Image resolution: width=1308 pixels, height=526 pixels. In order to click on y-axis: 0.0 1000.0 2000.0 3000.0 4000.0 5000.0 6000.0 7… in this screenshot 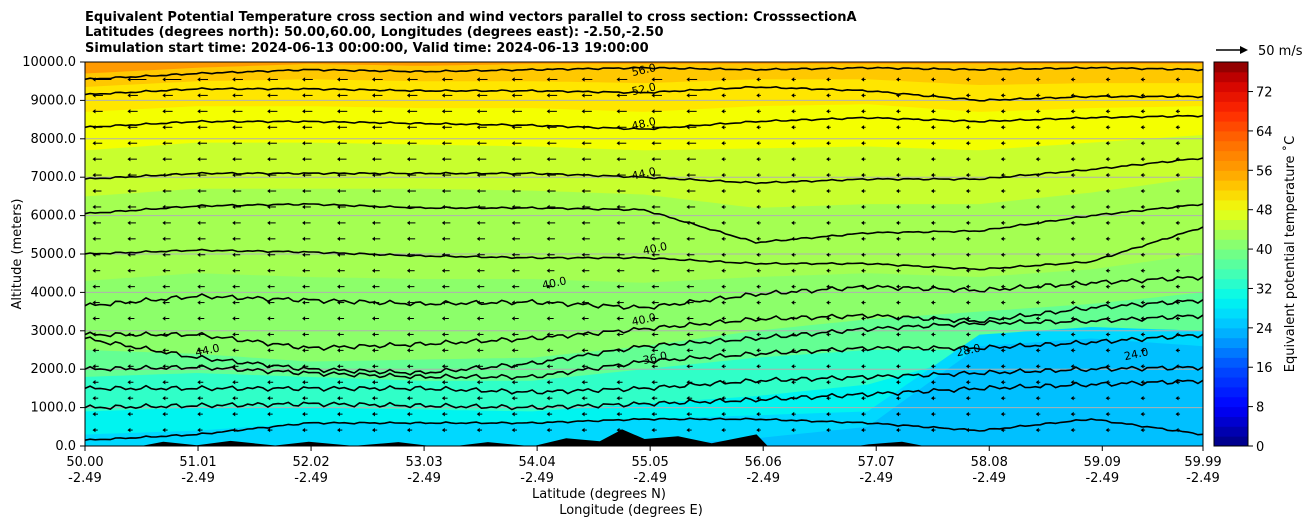, I will do `click(53, 254)`.